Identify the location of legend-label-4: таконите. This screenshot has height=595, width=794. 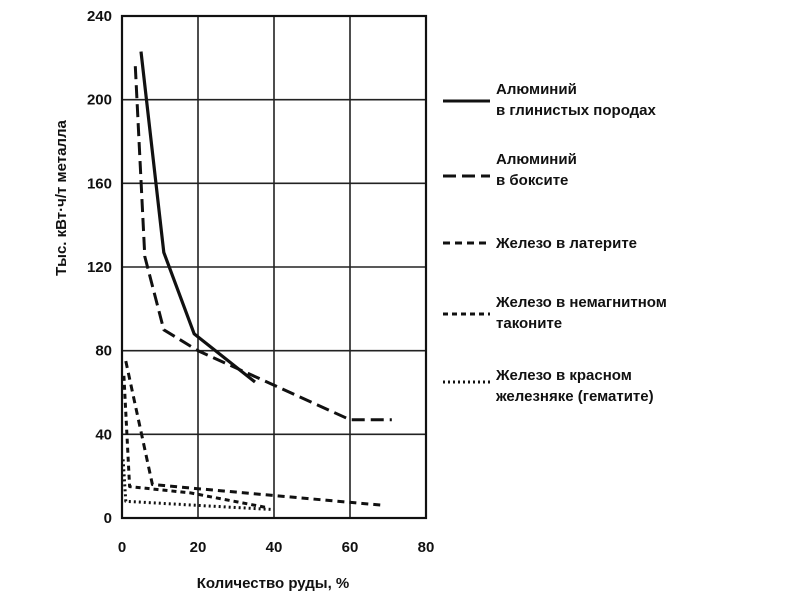
(529, 323).